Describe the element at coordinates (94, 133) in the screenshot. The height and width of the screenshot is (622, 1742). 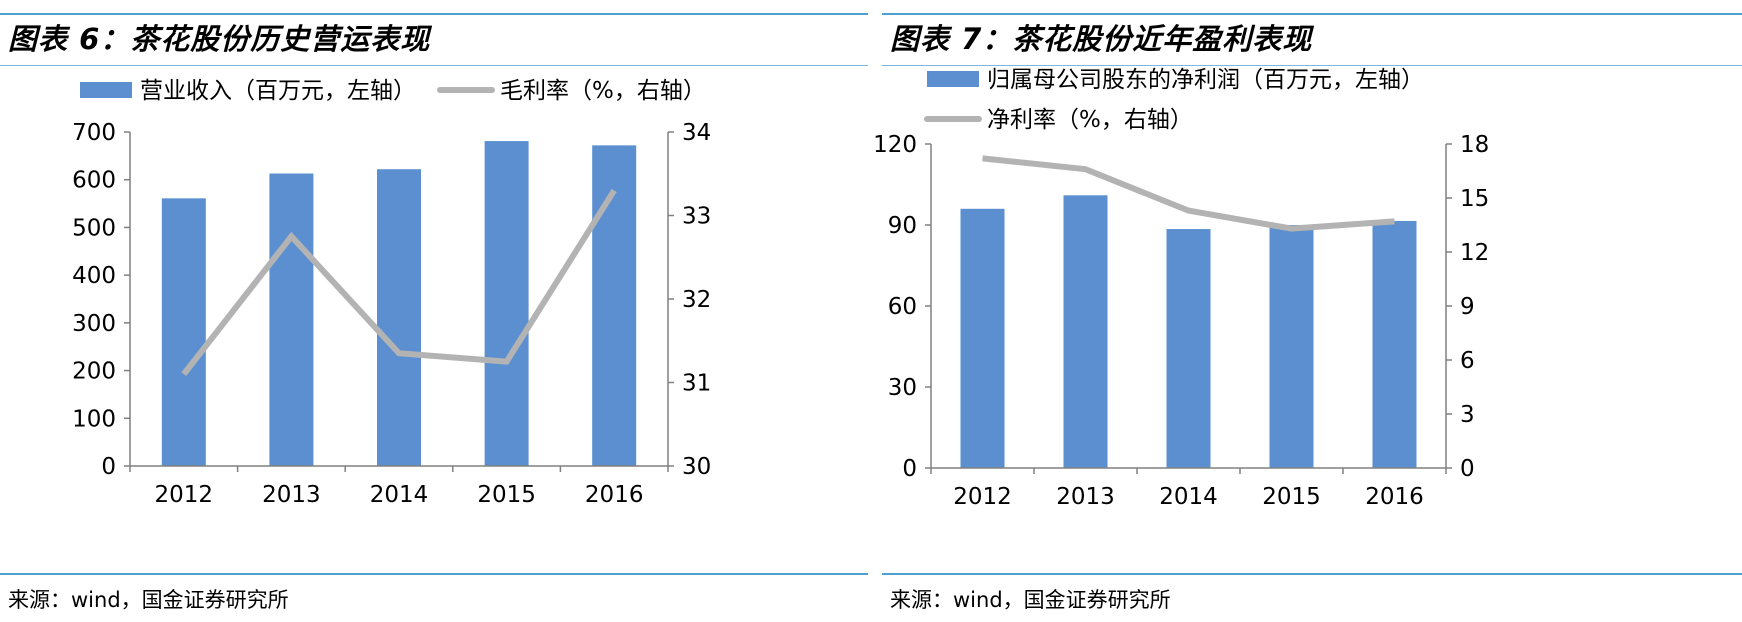
I see `y-left-tick-label: 700` at that location.